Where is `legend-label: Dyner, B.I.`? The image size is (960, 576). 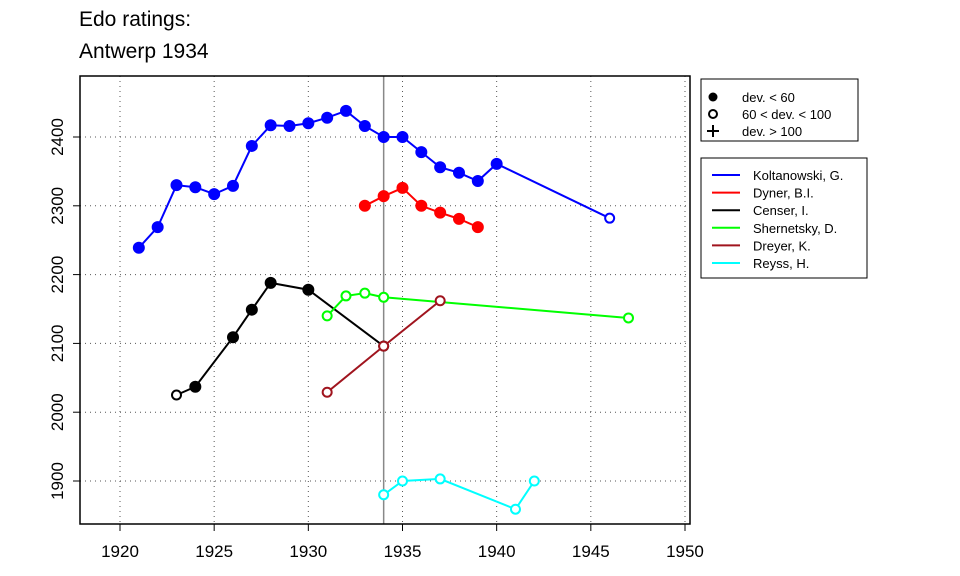 legend-label: Dyner, B.I. is located at coordinates (783, 193).